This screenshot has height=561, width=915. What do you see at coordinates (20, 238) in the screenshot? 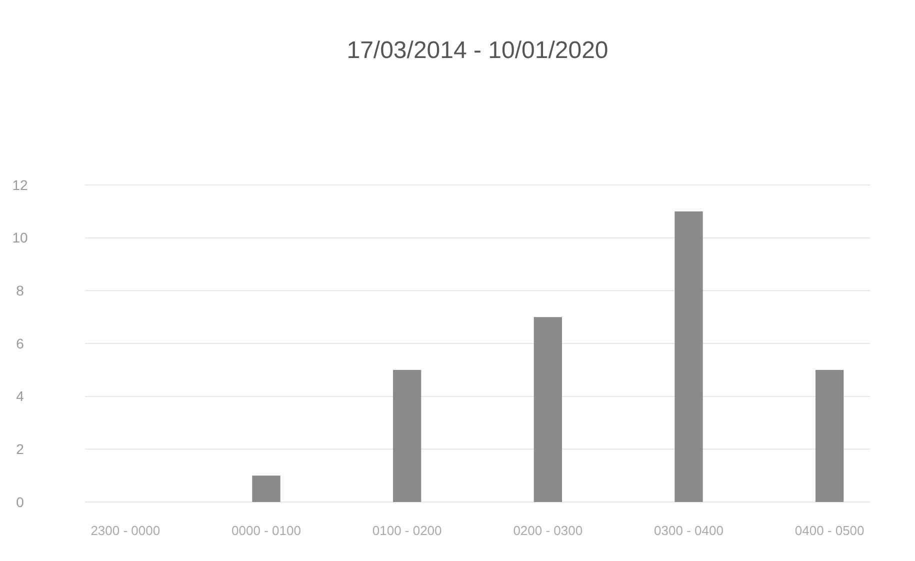
I see `y-tick-label: 10` at bounding box center [20, 238].